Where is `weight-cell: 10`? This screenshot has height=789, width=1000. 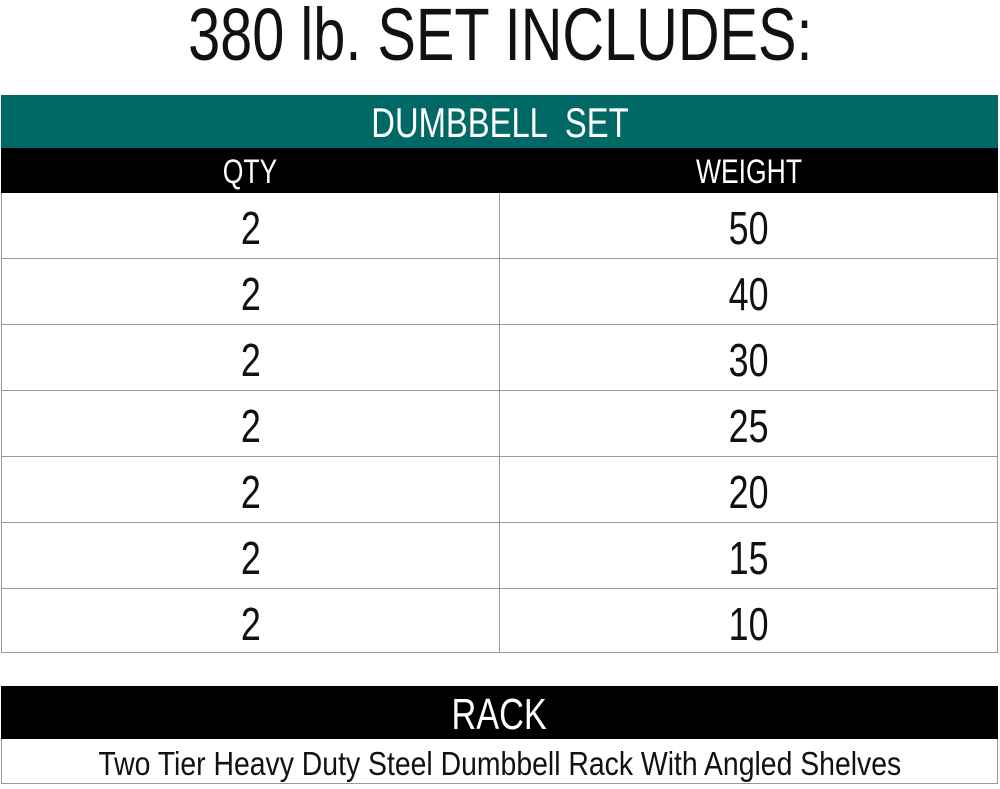 weight-cell: 10 is located at coordinates (748, 624).